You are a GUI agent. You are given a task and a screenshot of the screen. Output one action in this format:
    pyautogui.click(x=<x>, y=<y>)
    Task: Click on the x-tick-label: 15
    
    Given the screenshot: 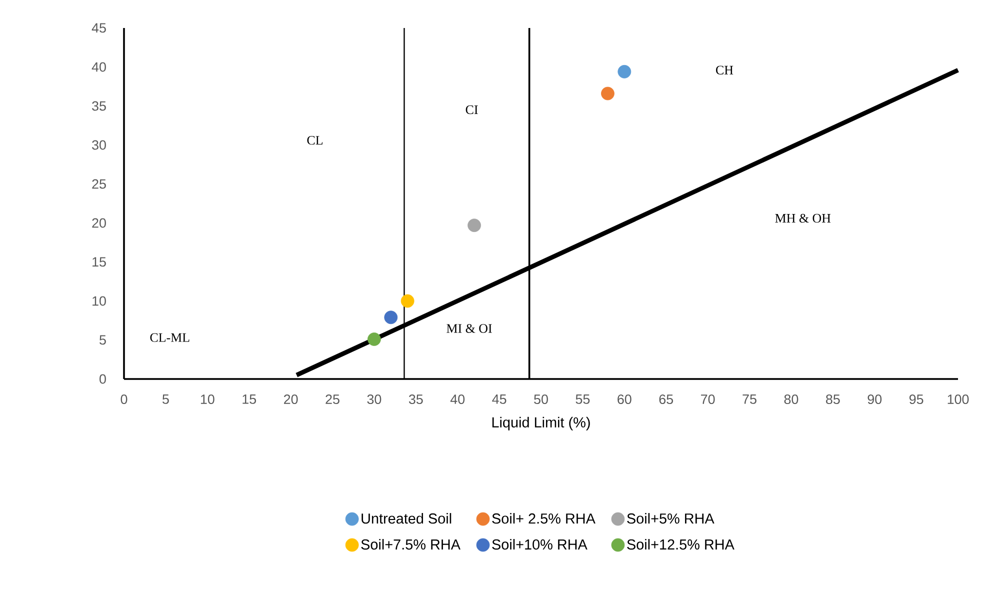 What is the action you would take?
    pyautogui.click(x=249, y=399)
    